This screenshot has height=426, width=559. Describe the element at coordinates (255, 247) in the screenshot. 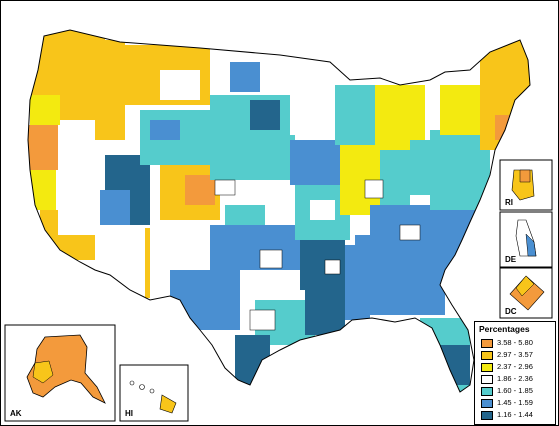

I see `region-ok` at that location.